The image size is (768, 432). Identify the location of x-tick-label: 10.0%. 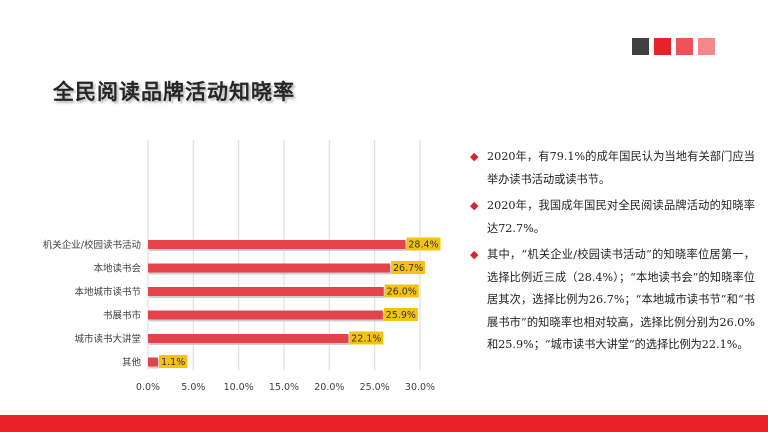
(239, 387).